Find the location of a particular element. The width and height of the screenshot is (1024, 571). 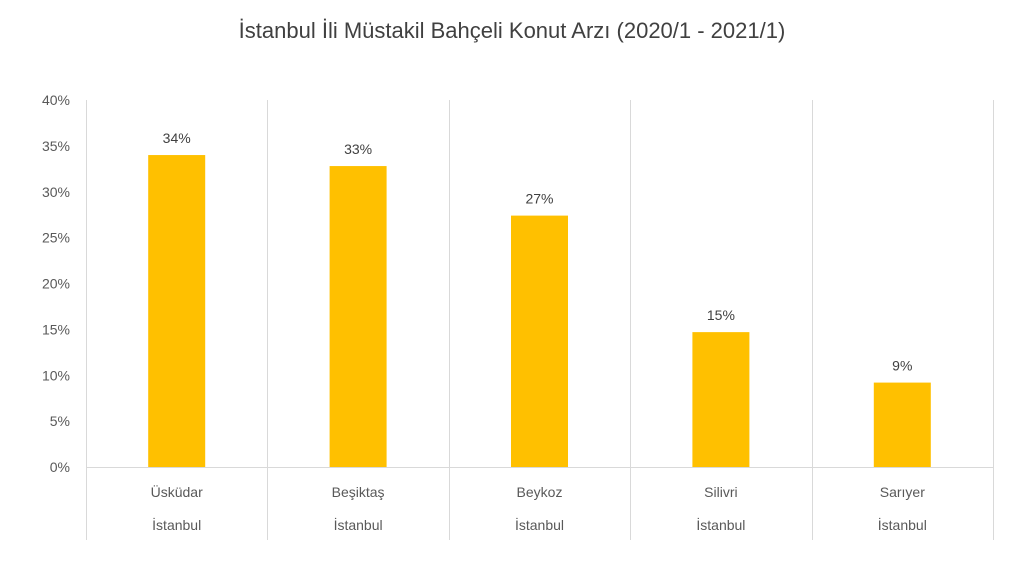

y-tick-label: 0% is located at coordinates (60, 467).